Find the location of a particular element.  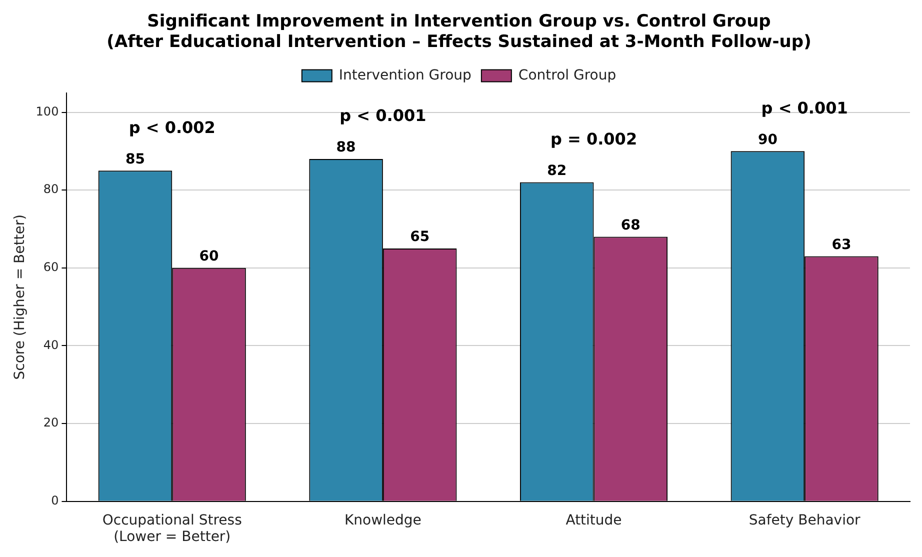

data-label: 90 is located at coordinates (768, 140).